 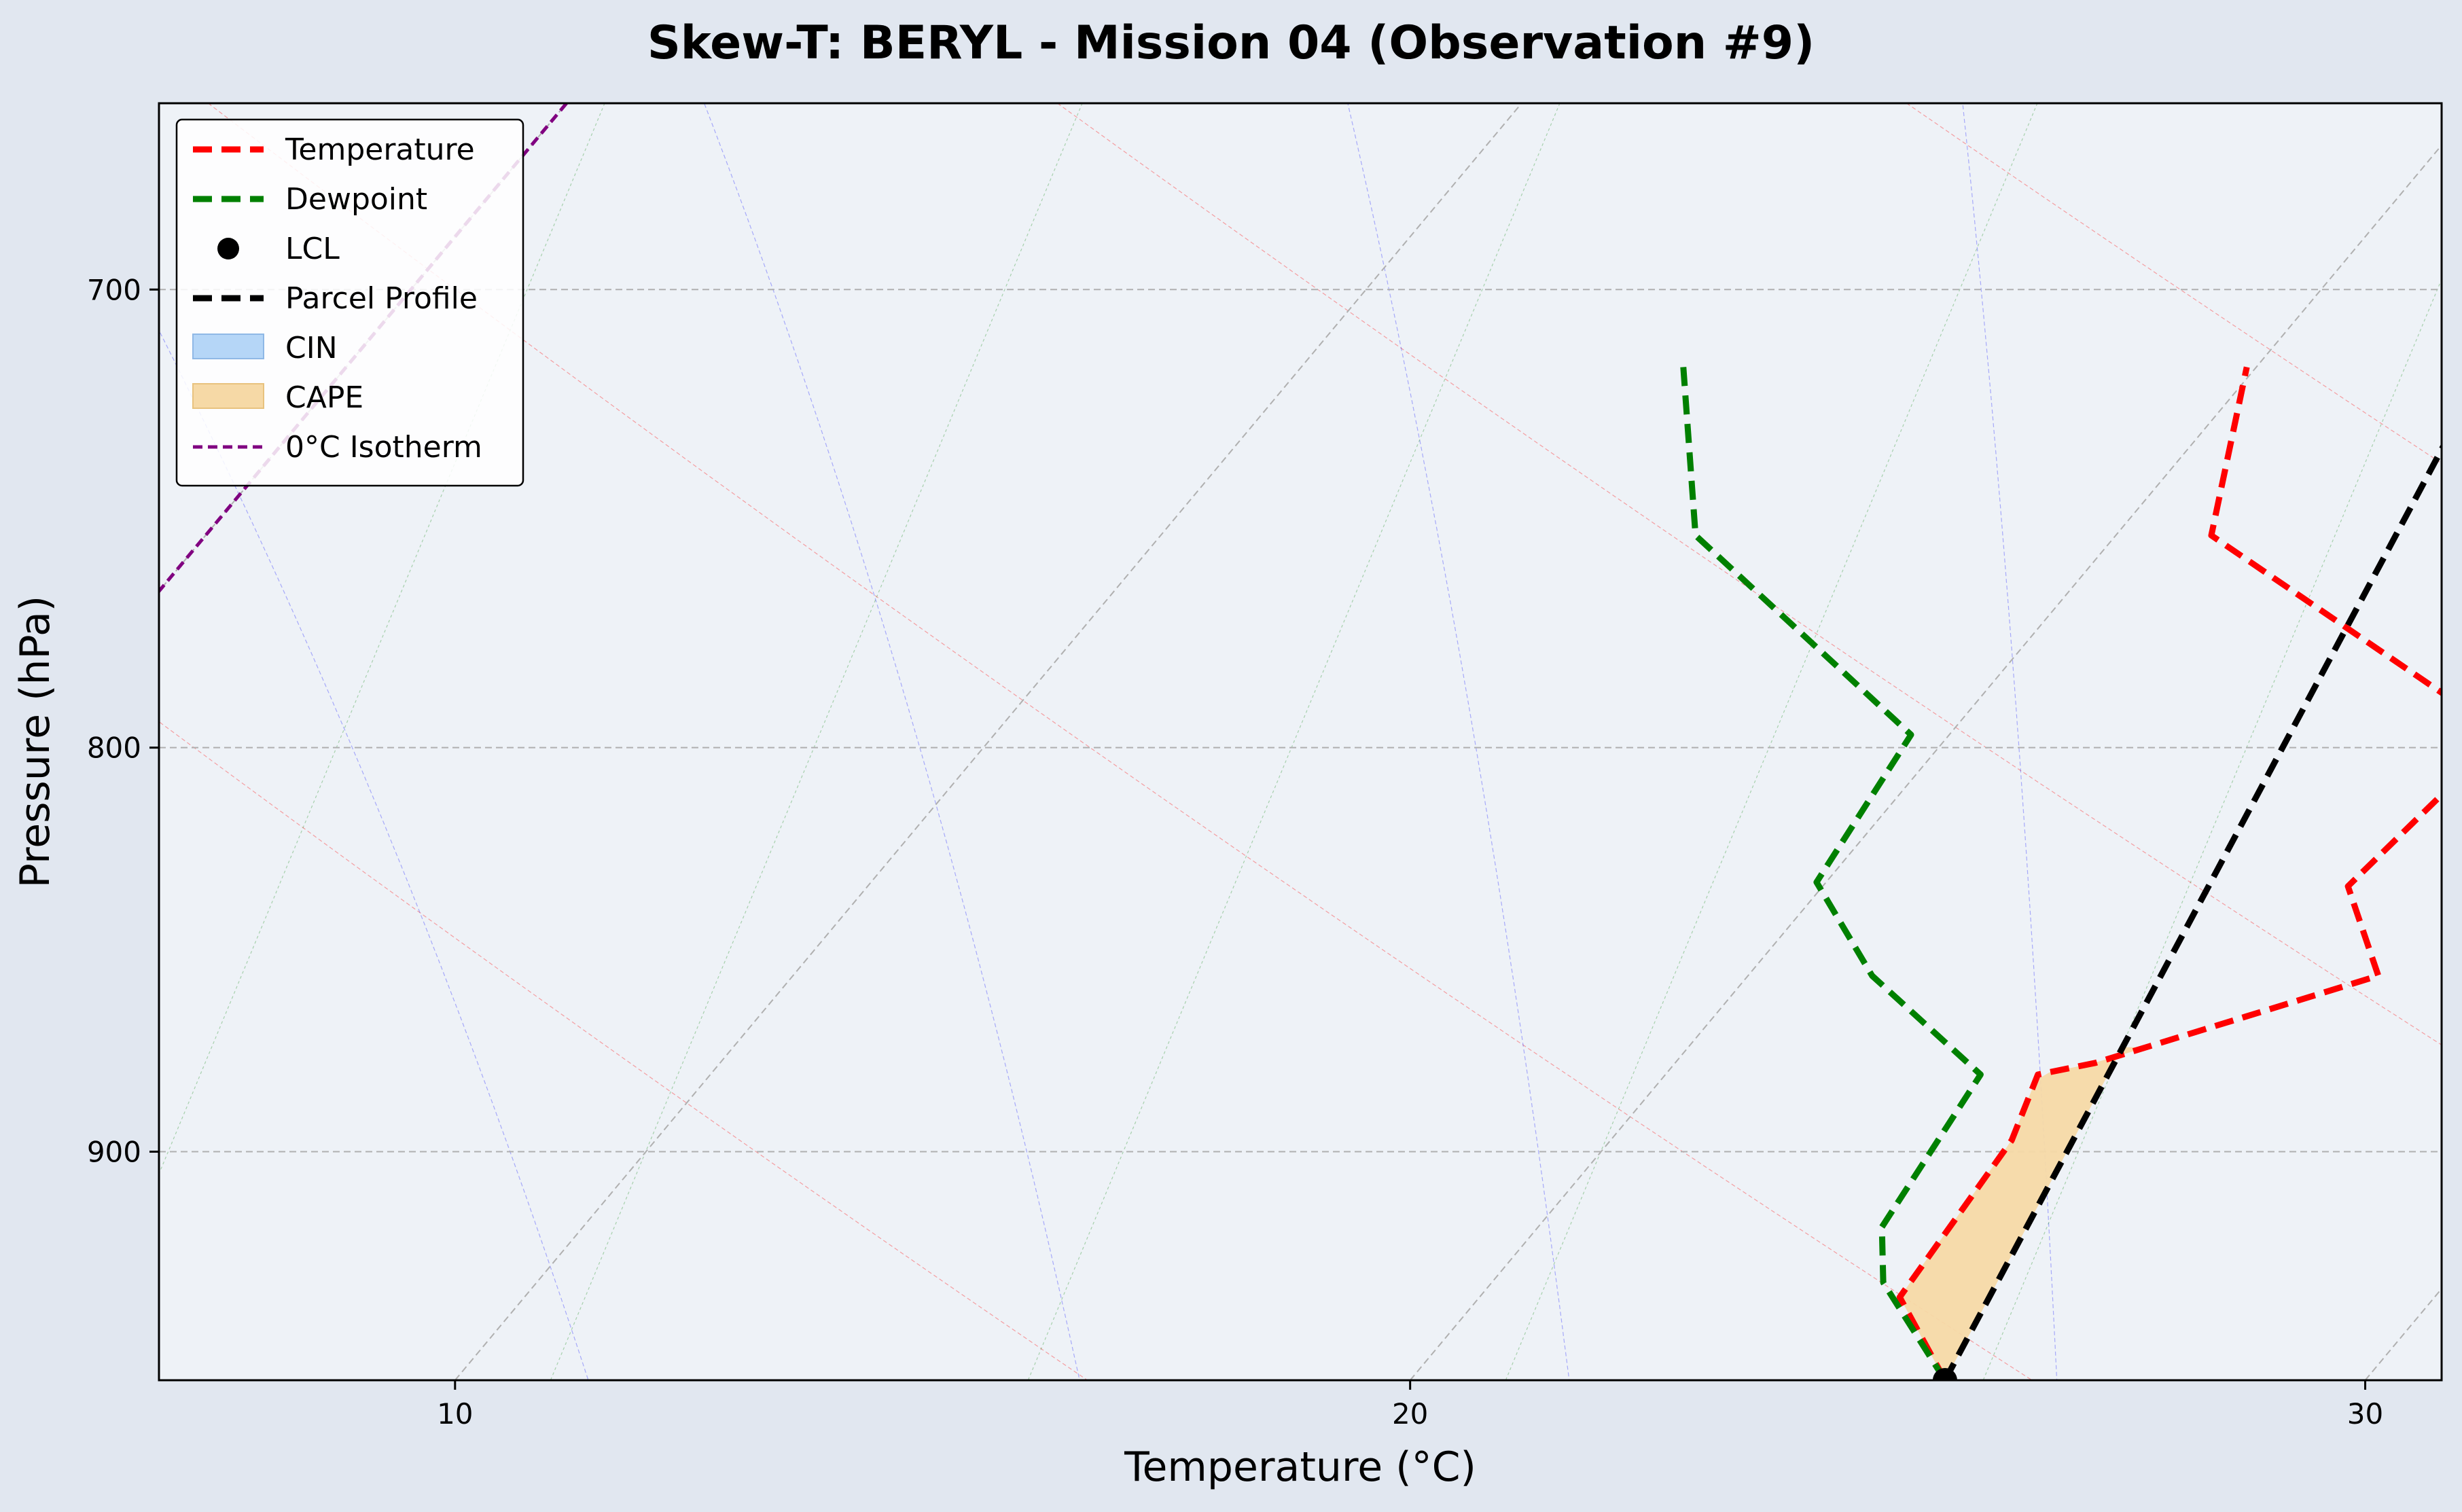 I want to click on legend-label: CAPE, so click(x=324, y=397).